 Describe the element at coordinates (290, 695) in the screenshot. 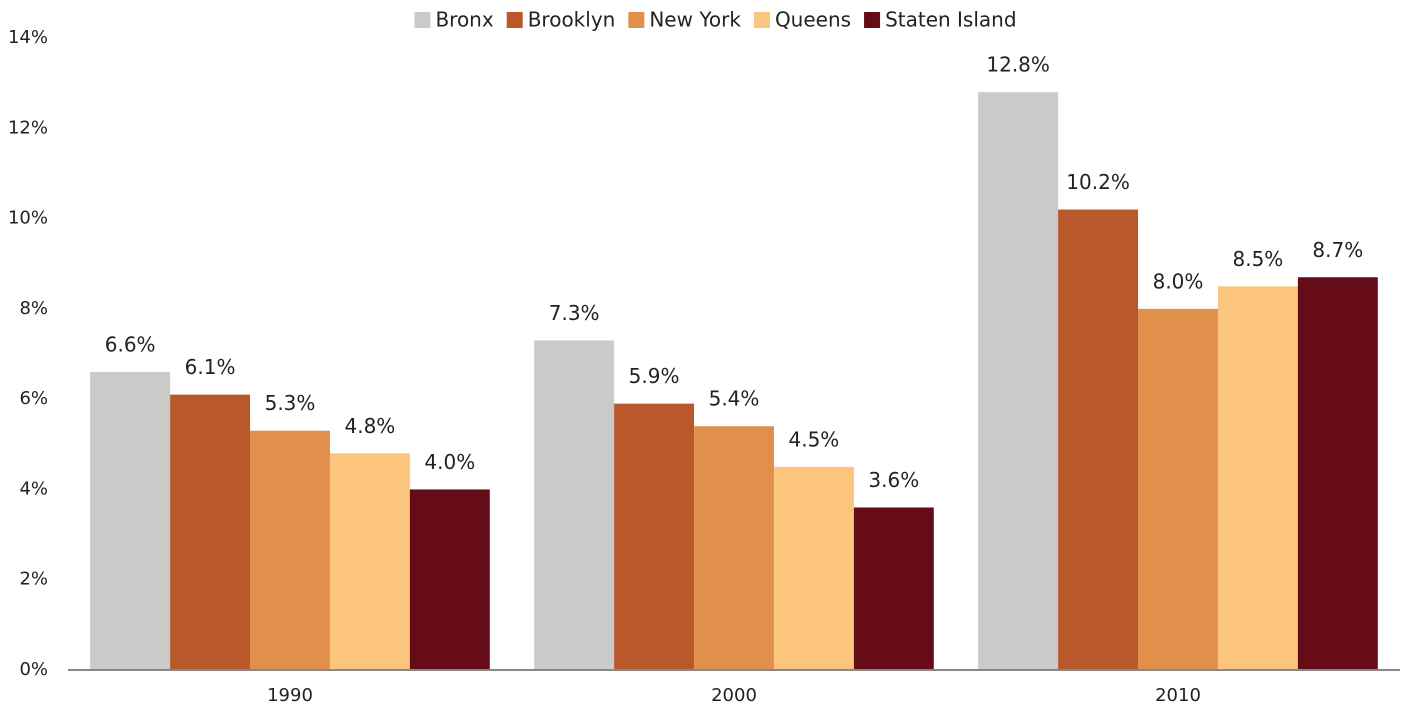

I see `x-tick-label: 1990` at that location.